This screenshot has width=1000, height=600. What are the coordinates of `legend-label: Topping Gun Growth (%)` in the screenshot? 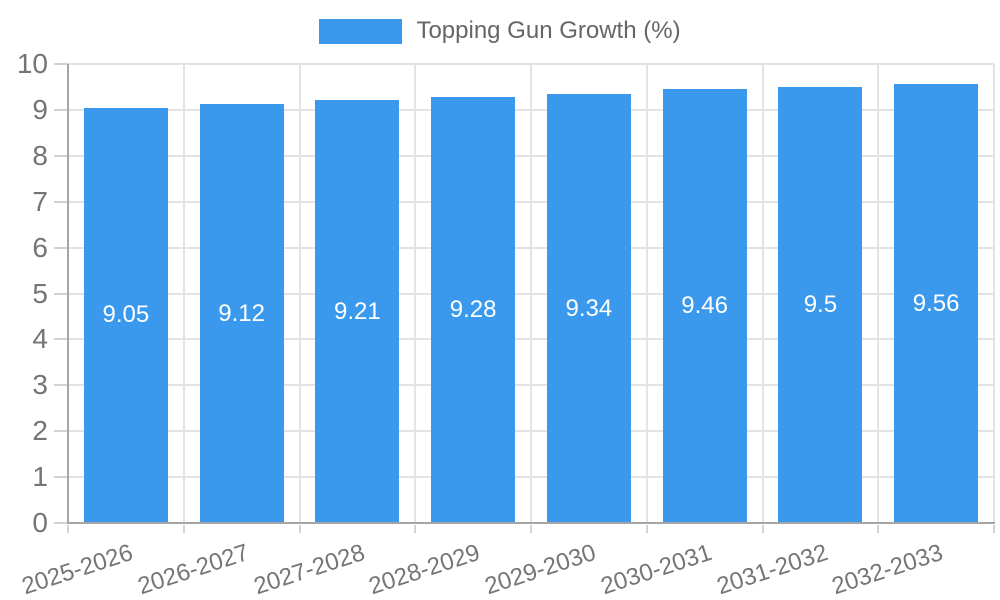 It's located at (548, 30).